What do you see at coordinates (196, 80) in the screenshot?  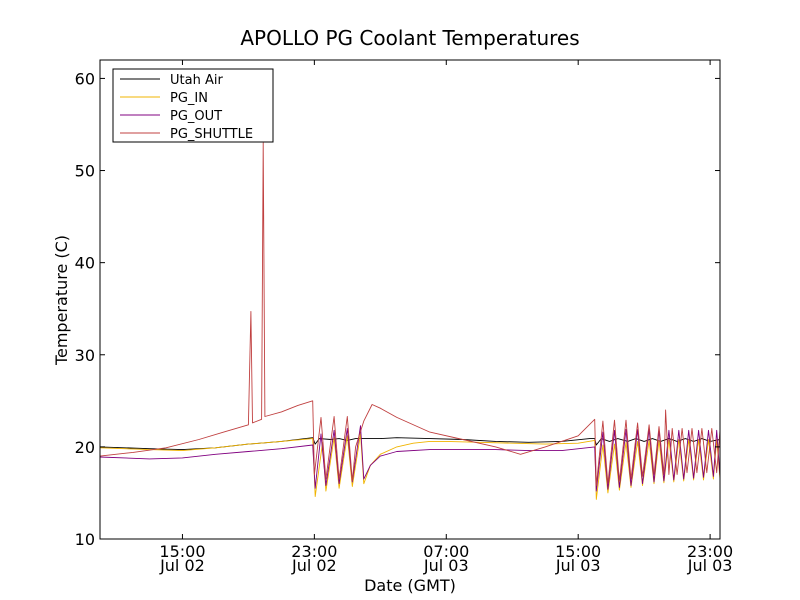 I see `legend-label: Utah Air` at bounding box center [196, 80].